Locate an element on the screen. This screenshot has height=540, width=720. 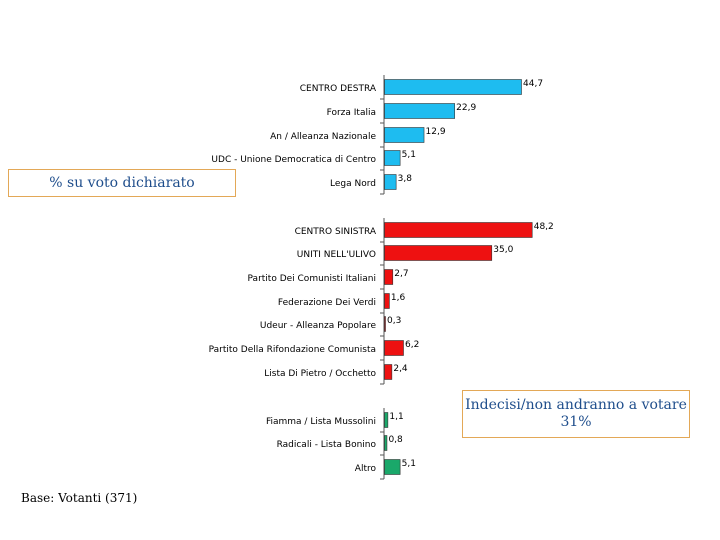
category-label: Altro is located at coordinates (366, 469).